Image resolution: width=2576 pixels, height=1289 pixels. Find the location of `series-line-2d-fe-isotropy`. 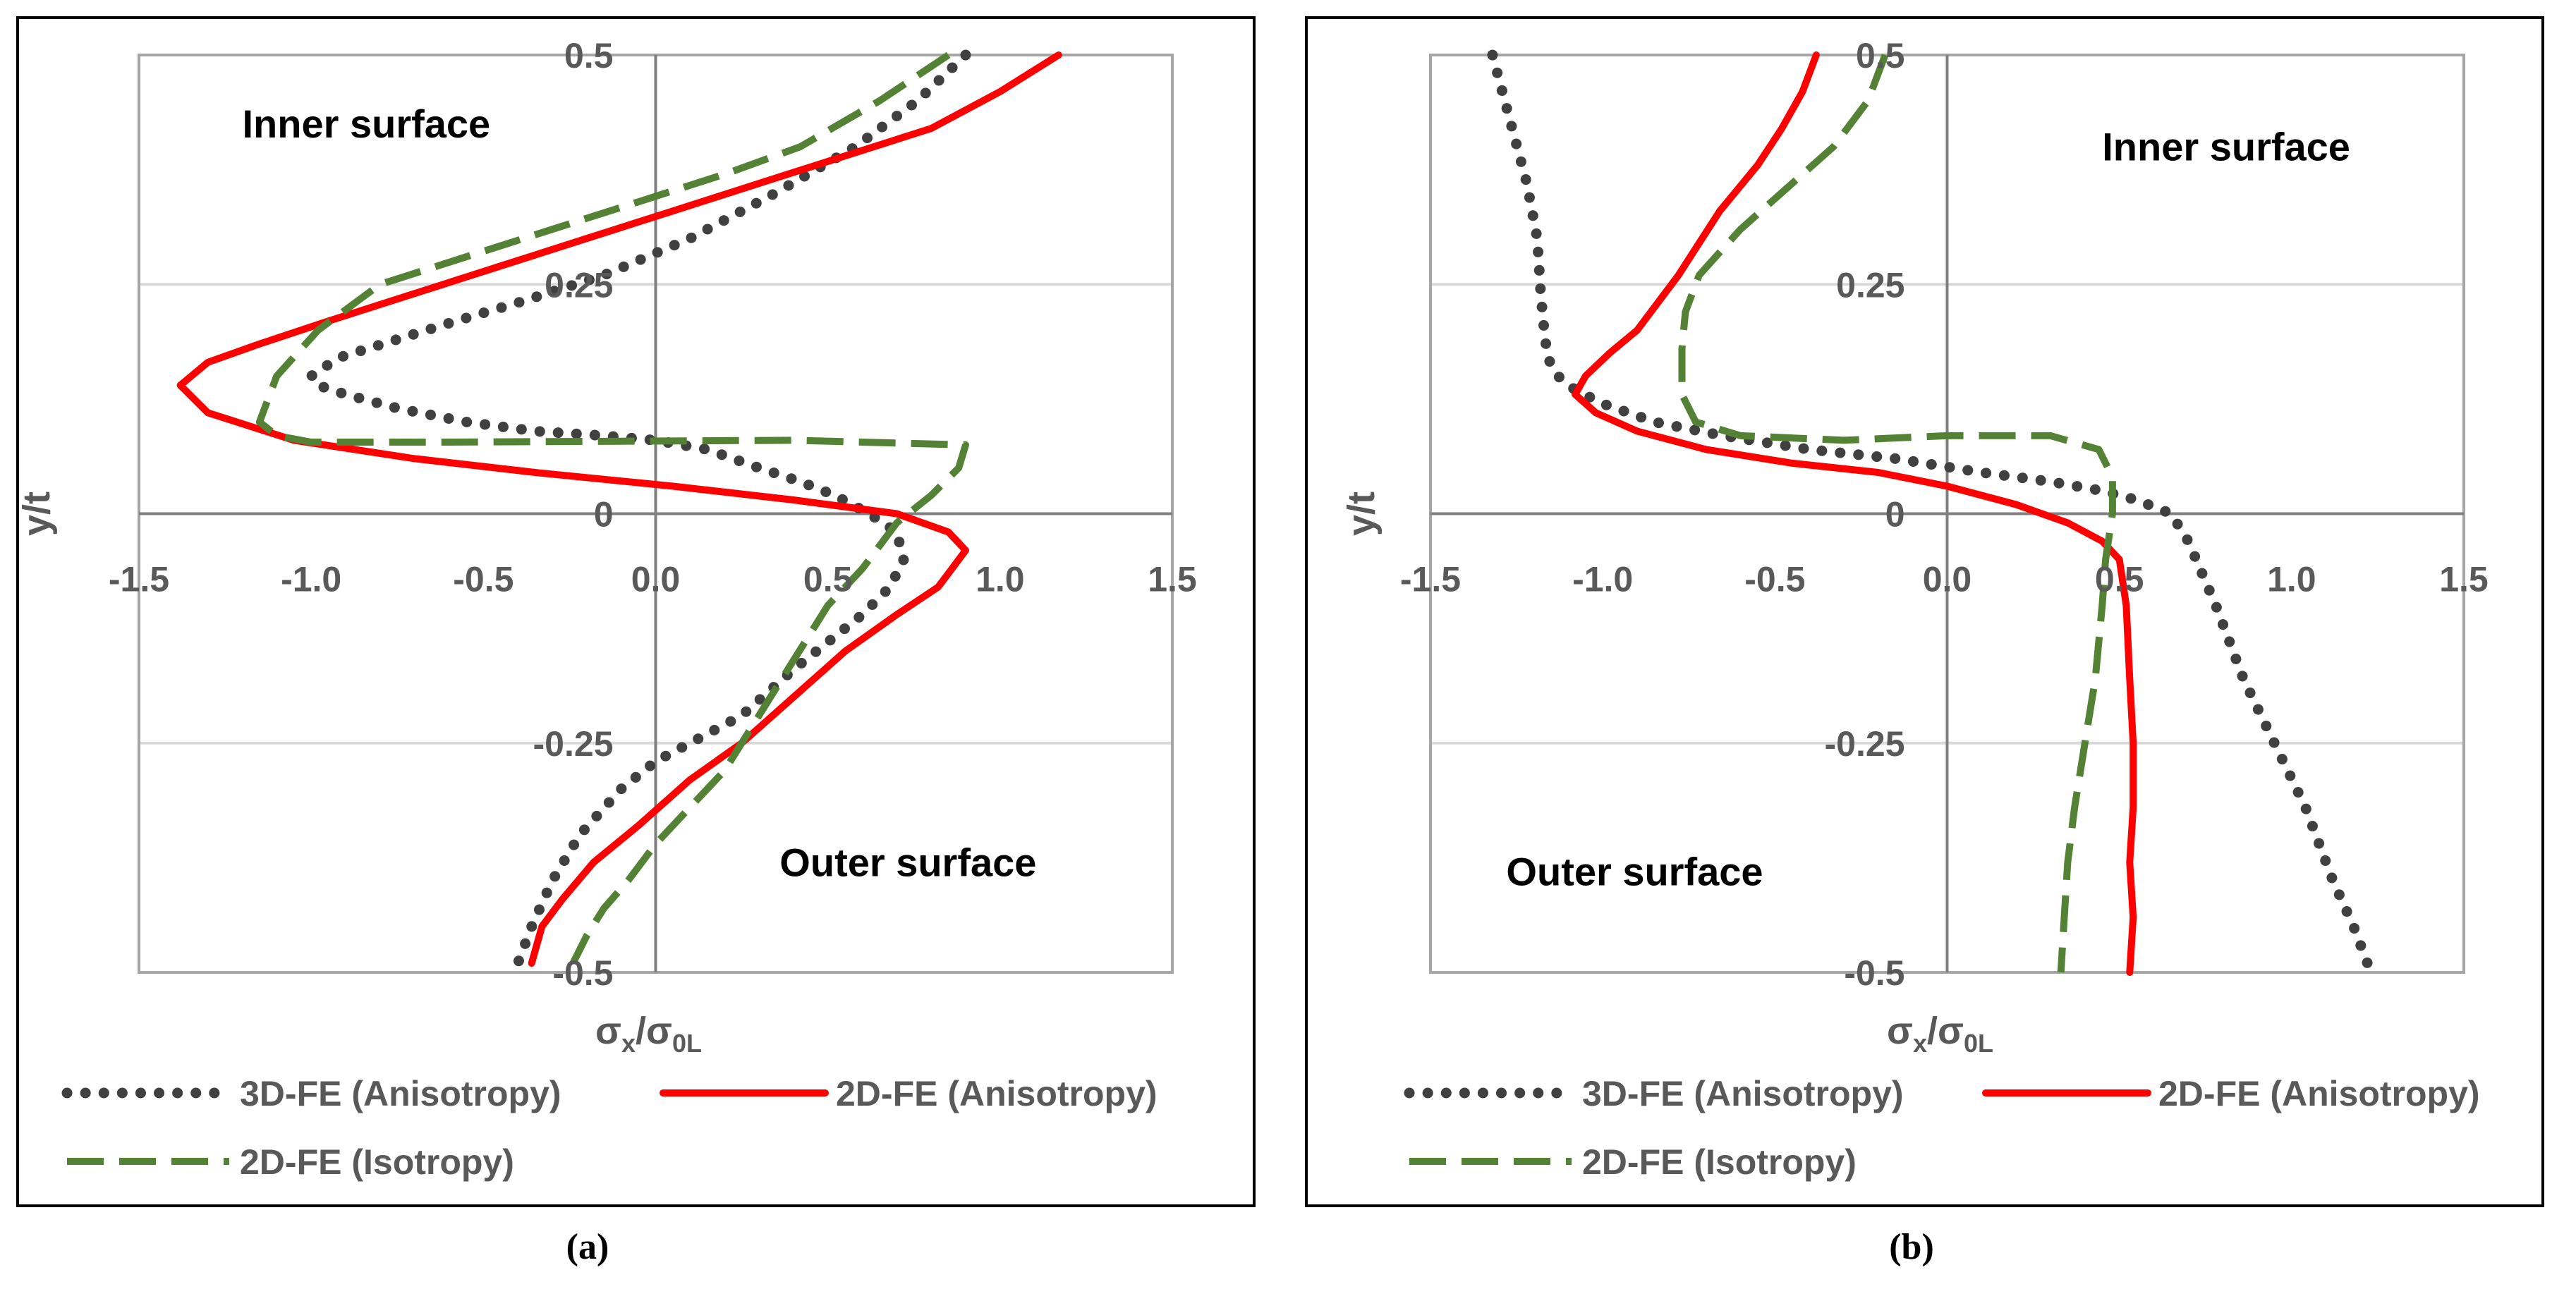

series-line-2d-fe-isotropy is located at coordinates (1897, 513).